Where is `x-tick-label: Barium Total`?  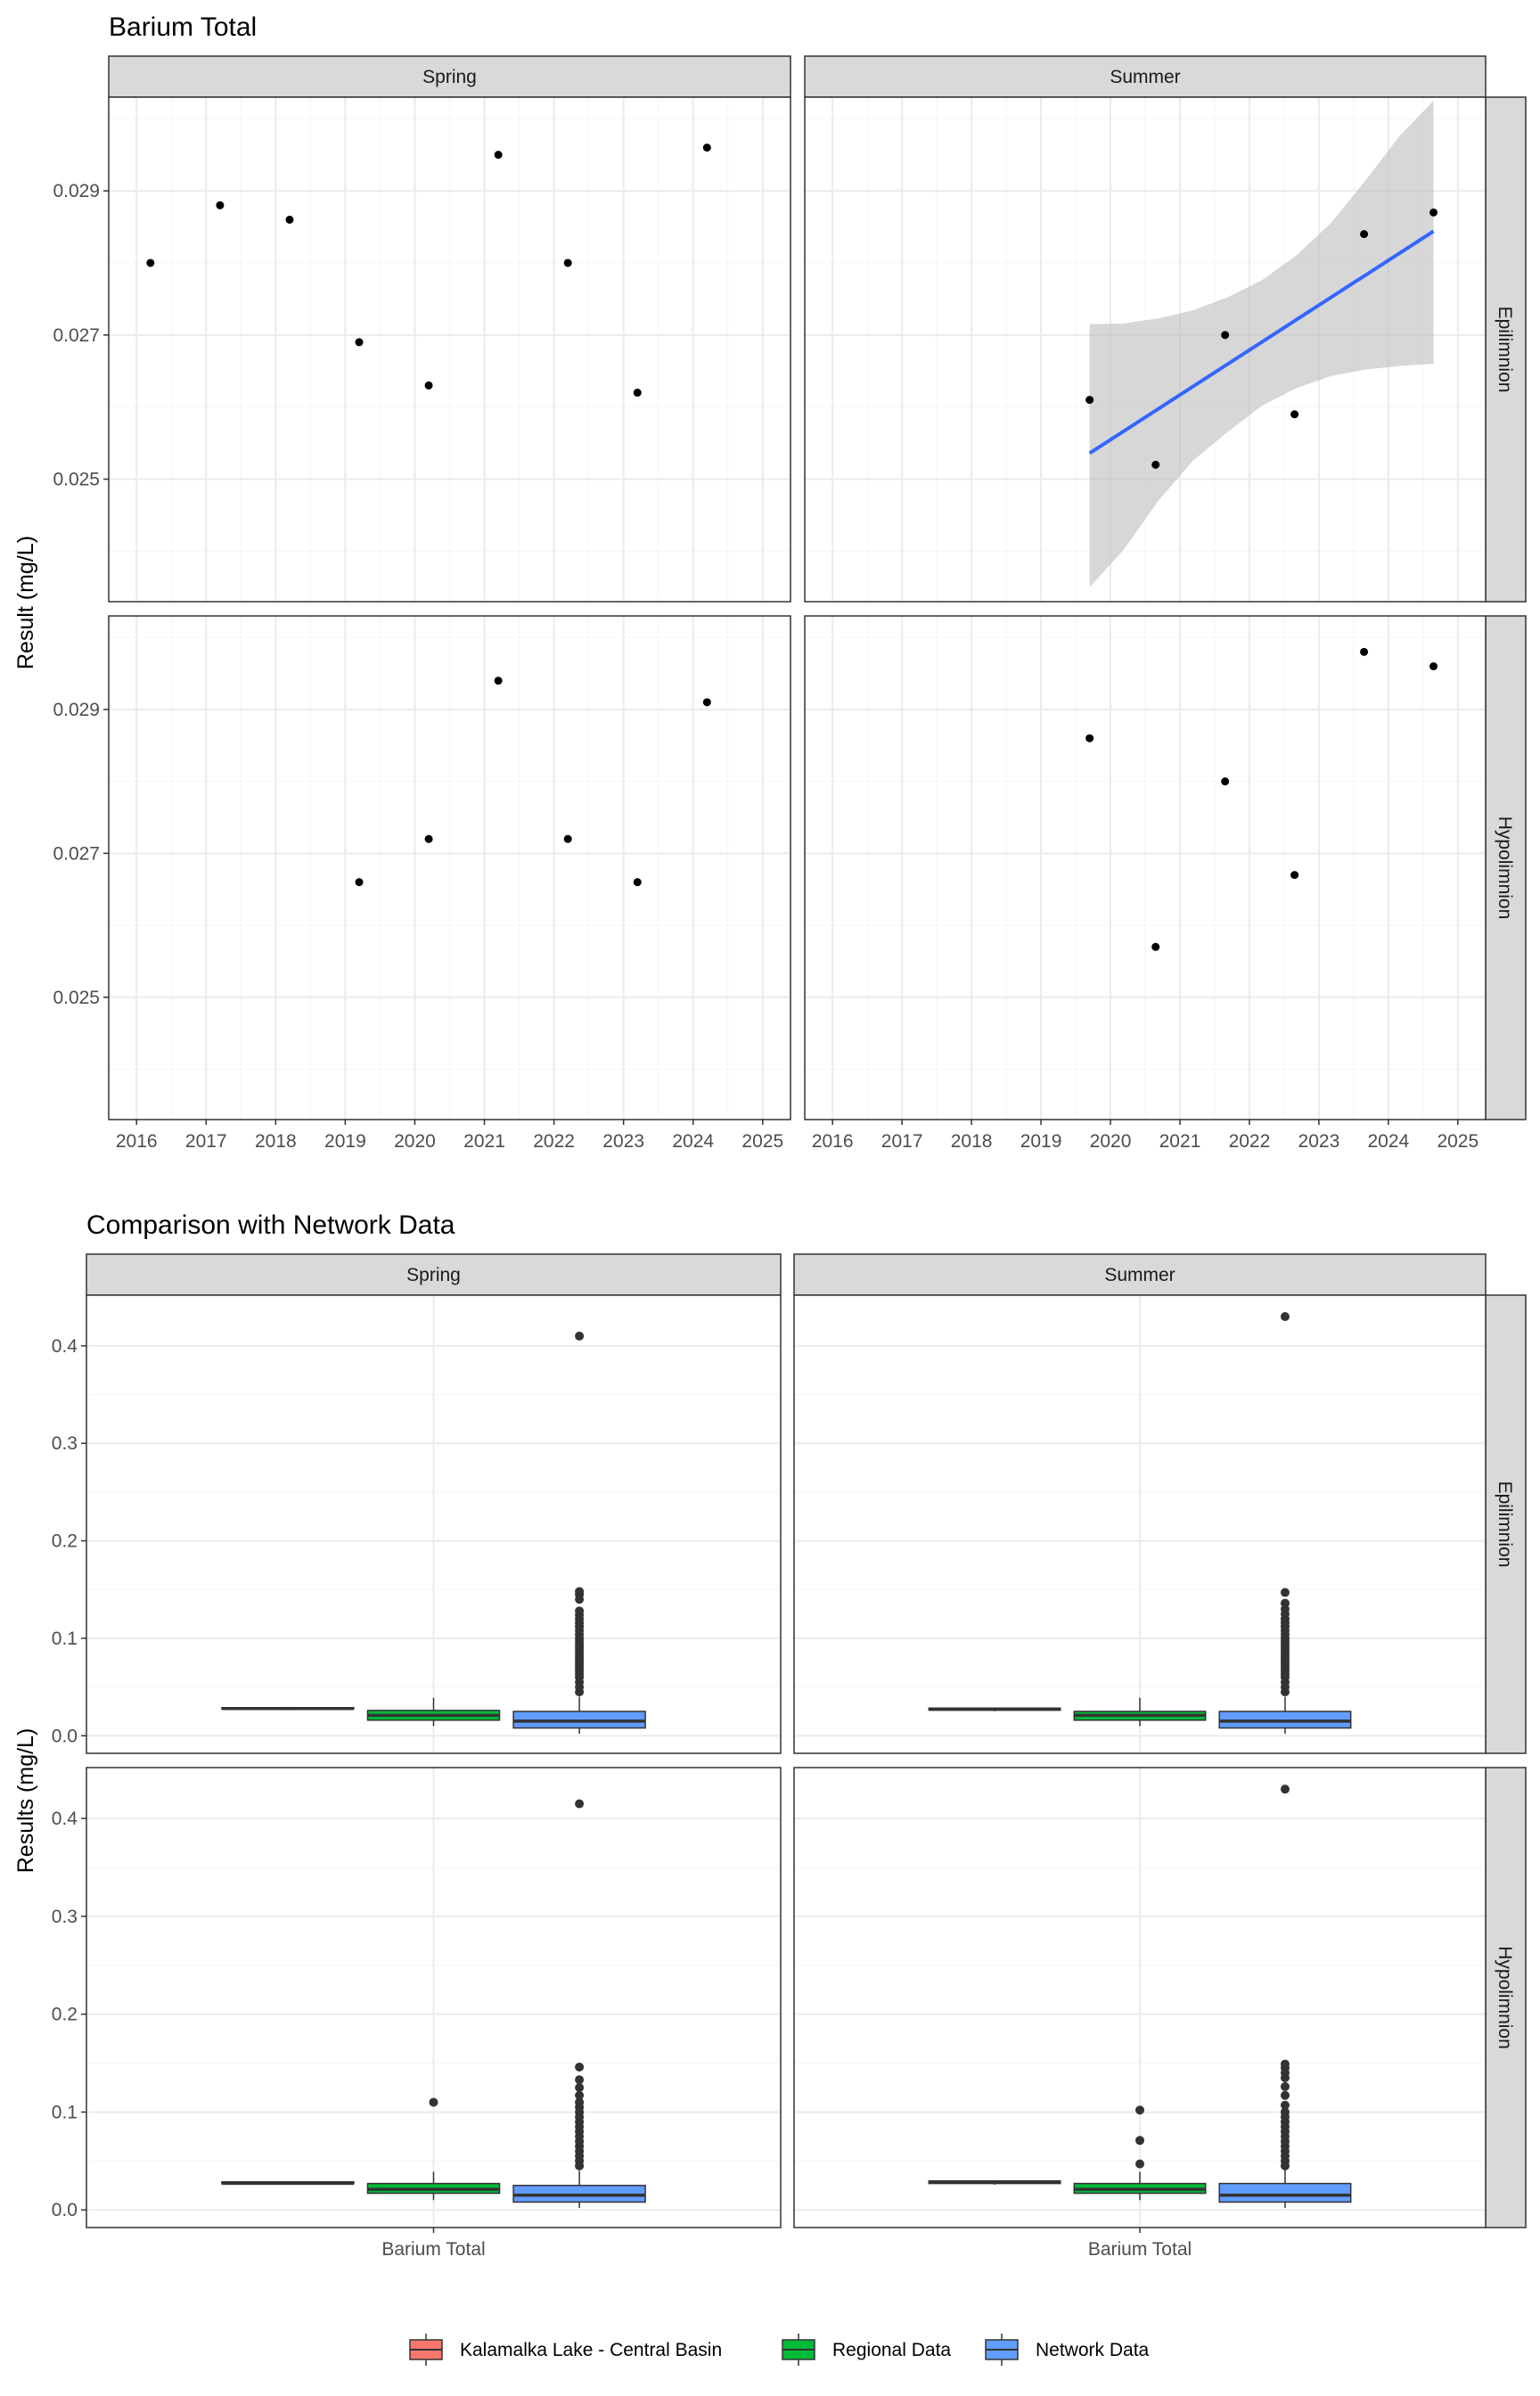
x-tick-label: Barium Total is located at coordinates (1140, 2249).